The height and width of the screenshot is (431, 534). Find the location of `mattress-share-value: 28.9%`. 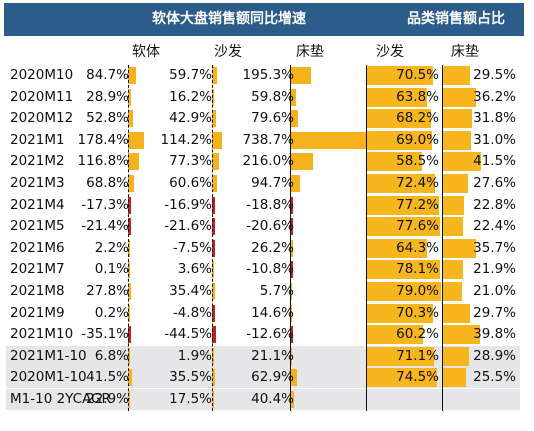

mattress-share-value: 28.9% is located at coordinates (494, 355).